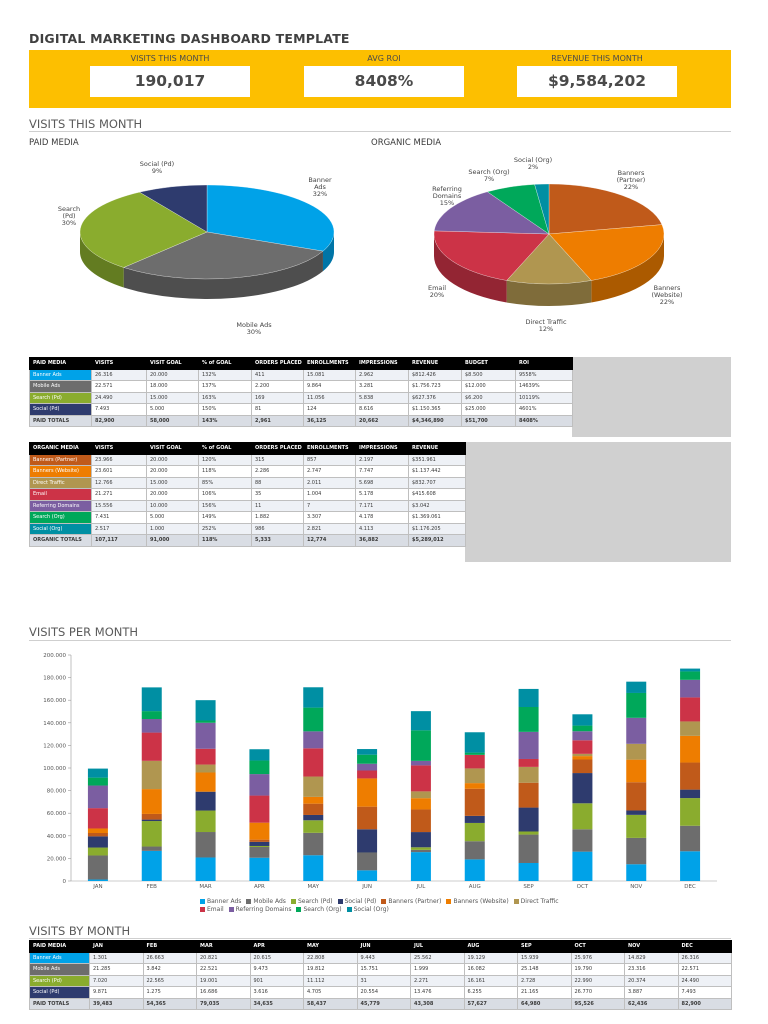 This screenshot has height=1024, width=768. What do you see at coordinates (435, 409) in the screenshot?
I see `table-cell: $1.150.365` at bounding box center [435, 409].